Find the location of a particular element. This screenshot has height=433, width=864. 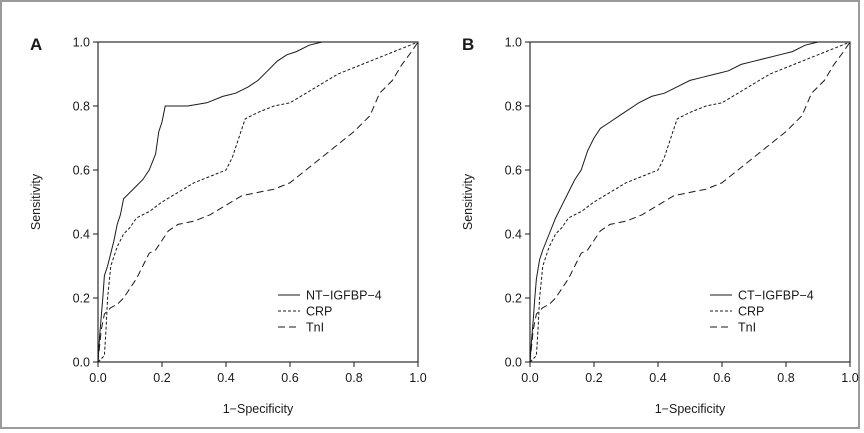

legend-label: CT−IGFBP−4 is located at coordinates (776, 296).